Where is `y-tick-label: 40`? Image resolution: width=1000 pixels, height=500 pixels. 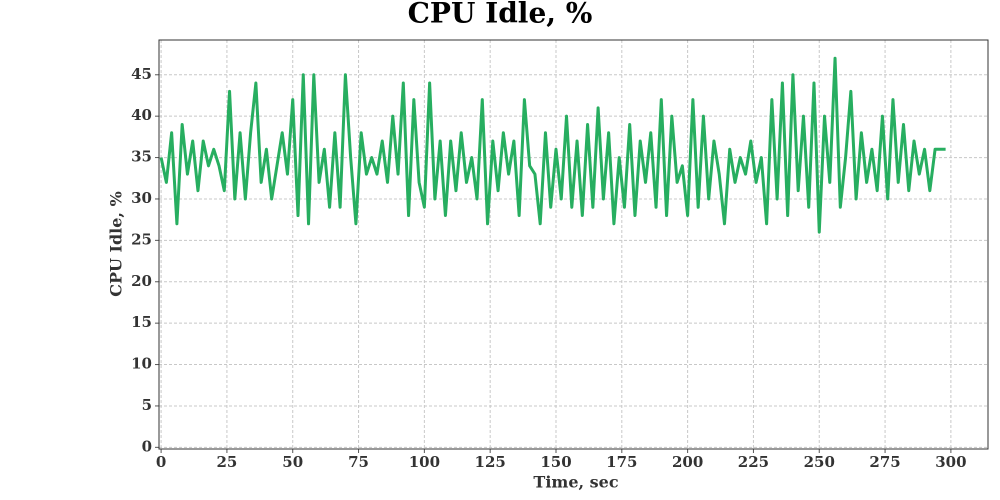
y-tick-label: 40 is located at coordinates (141, 115).